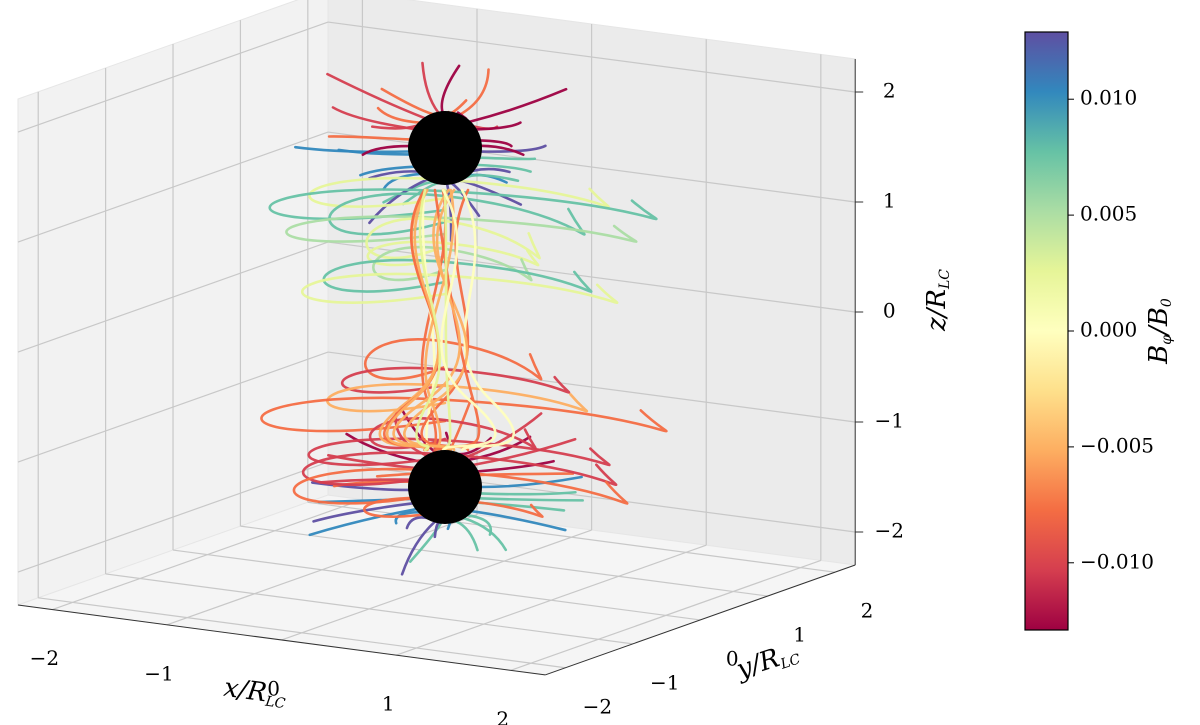 This screenshot has width=1200, height=725. What do you see at coordinates (1117, 561) in the screenshot?
I see `colorbar-tick-label: −0.010` at bounding box center [1117, 561].